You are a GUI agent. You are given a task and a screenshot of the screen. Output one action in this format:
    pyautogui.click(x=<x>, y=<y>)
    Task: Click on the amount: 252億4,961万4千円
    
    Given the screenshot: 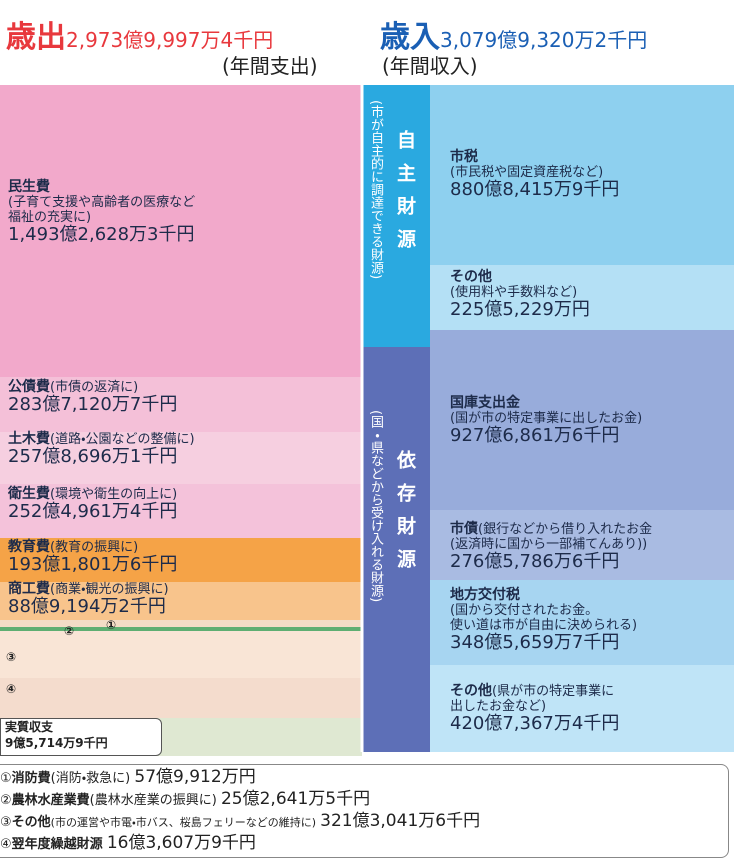 What is the action you would take?
    pyautogui.click(x=93, y=511)
    